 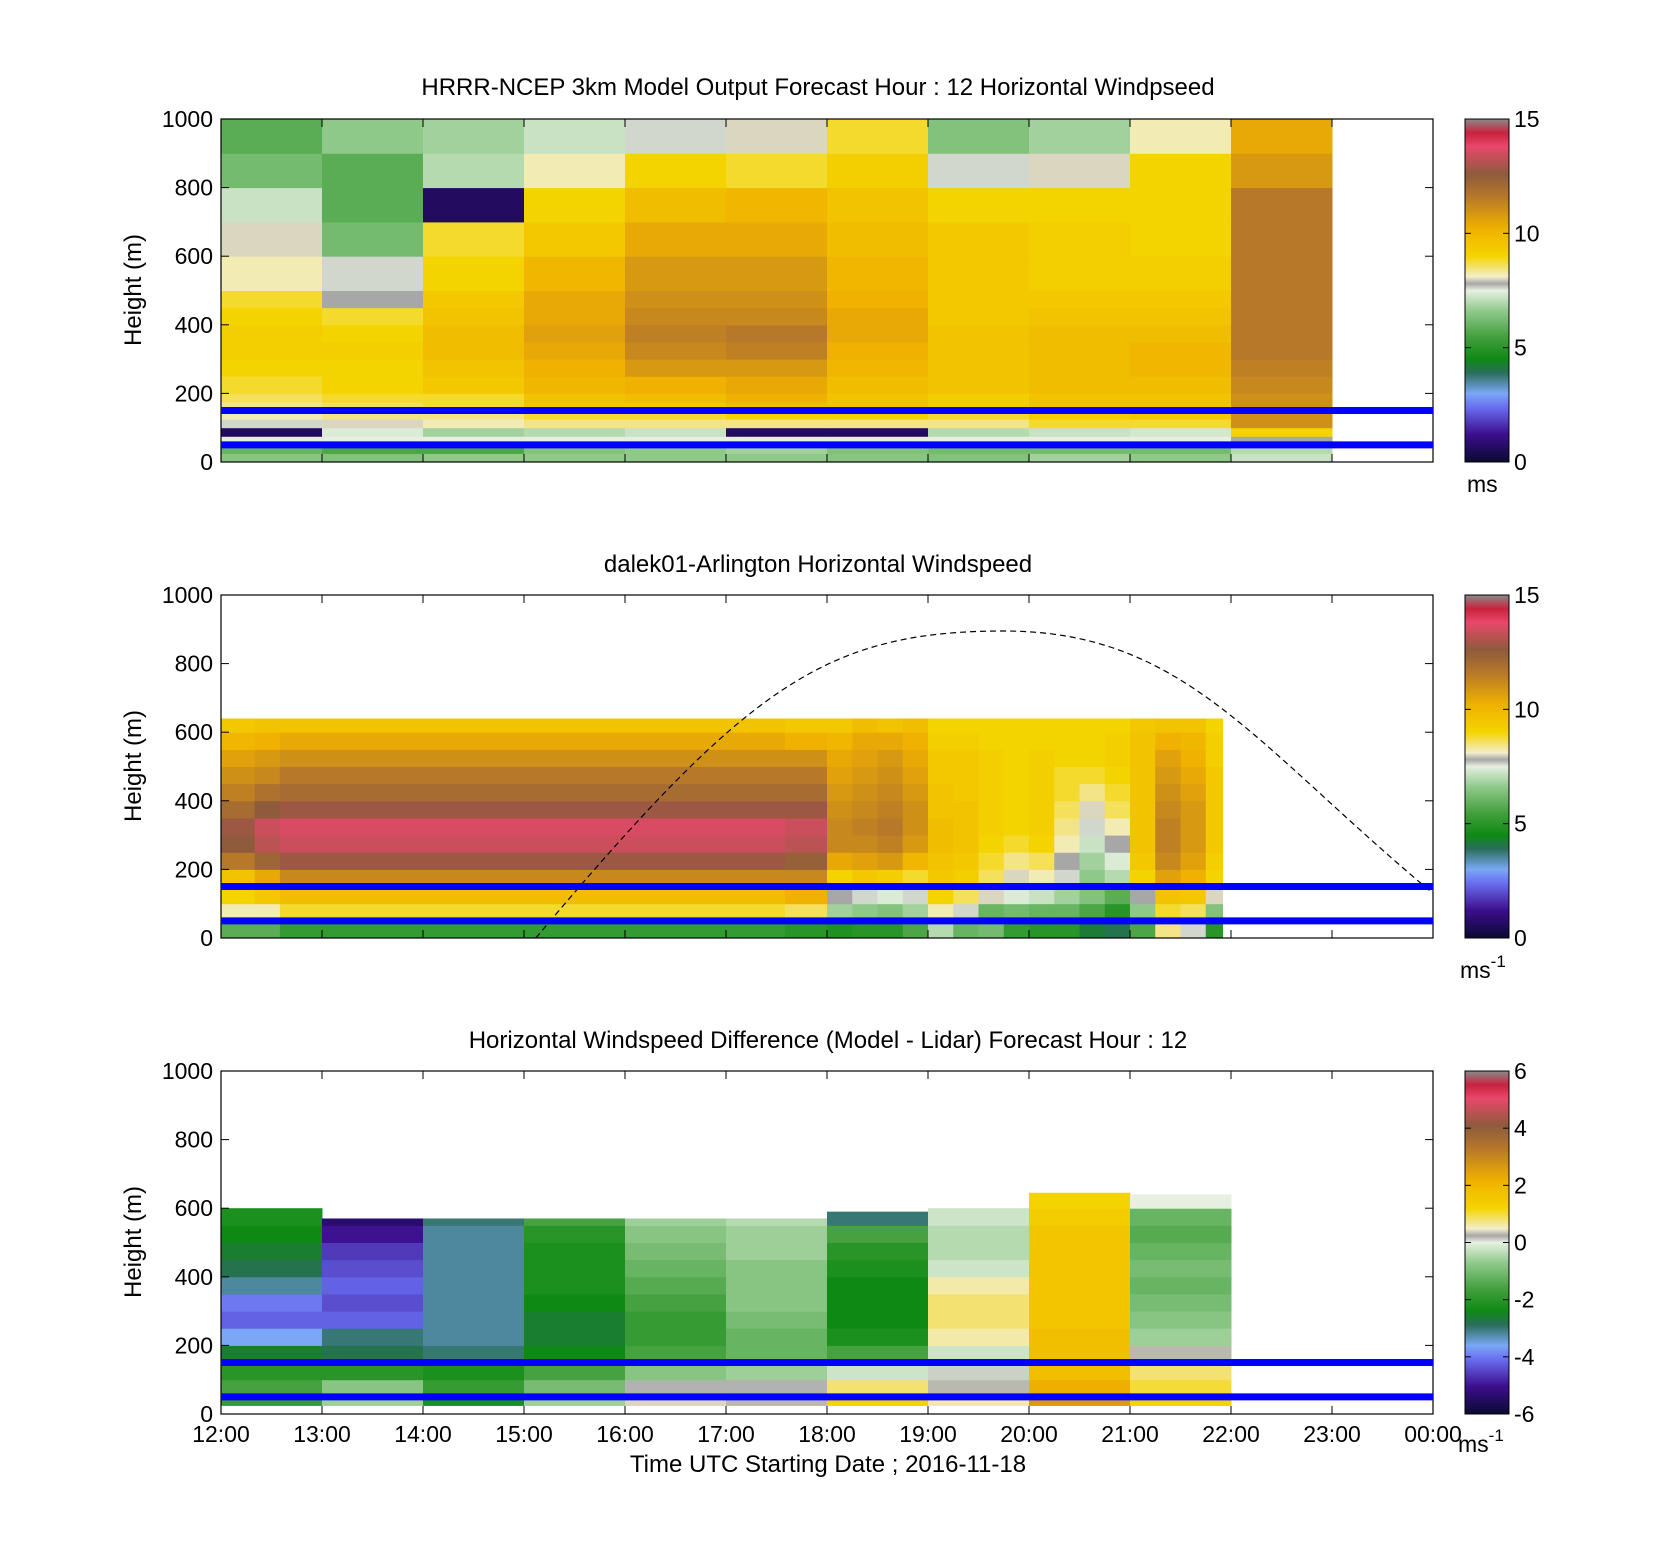 What do you see at coordinates (194, 256) in the screenshot?
I see `y-tick-label: 600` at bounding box center [194, 256].